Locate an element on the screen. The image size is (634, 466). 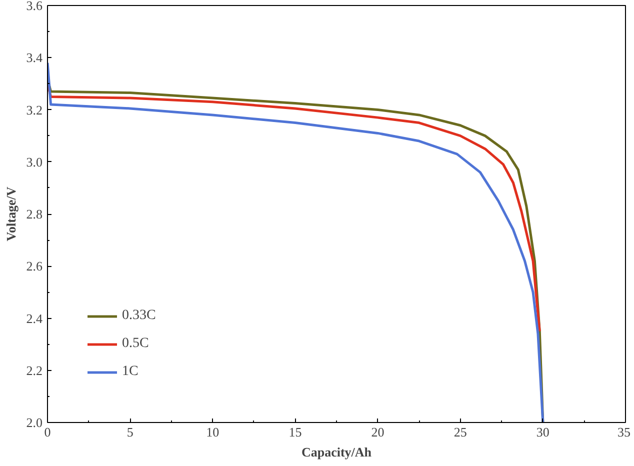
x-axis-title: Capacity/Ah is located at coordinates (336, 452).